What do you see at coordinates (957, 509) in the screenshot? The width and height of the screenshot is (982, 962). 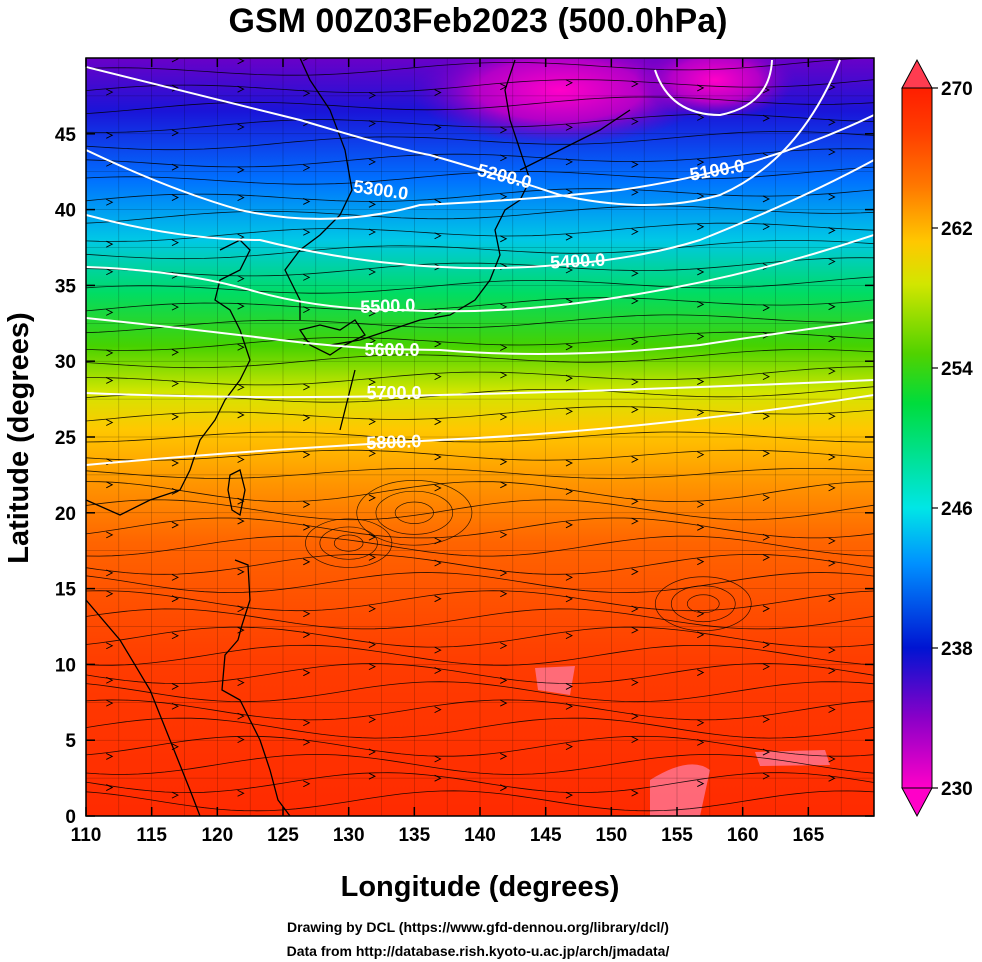 I see `colorbar-tick-label: 246` at bounding box center [957, 509].